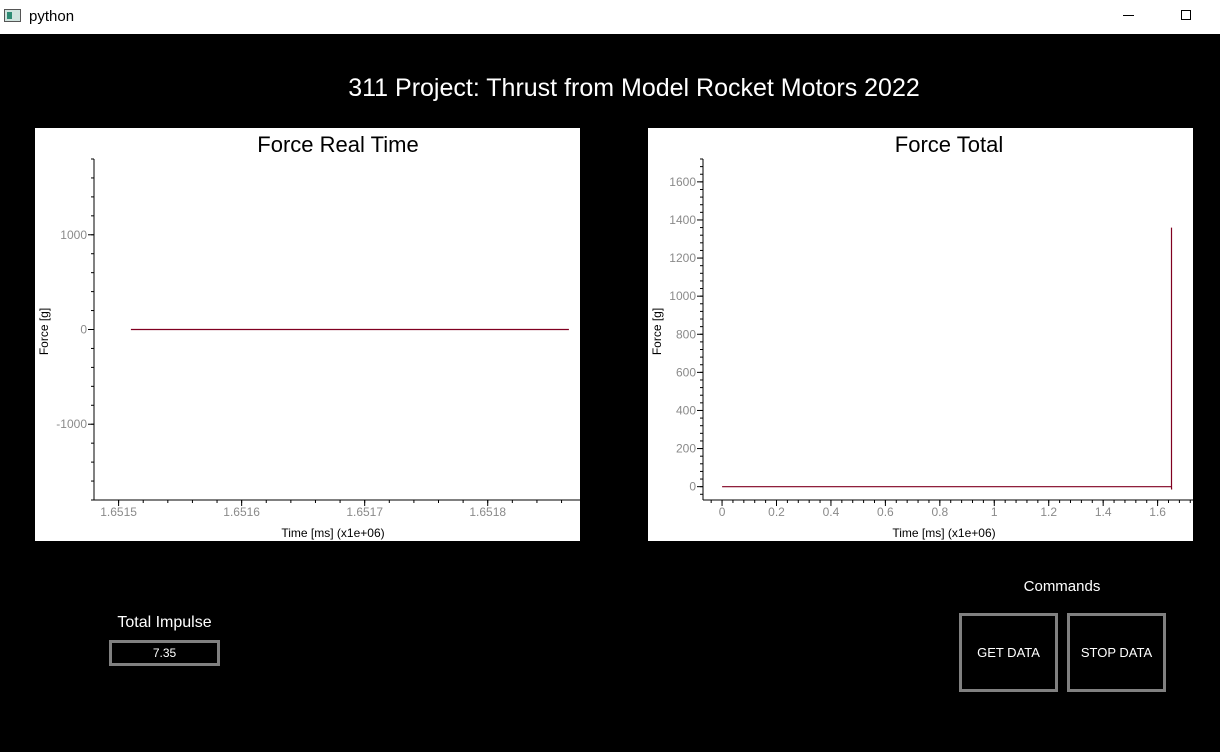  I want to click on x-tick-label: 1.2, so click(1048, 512).